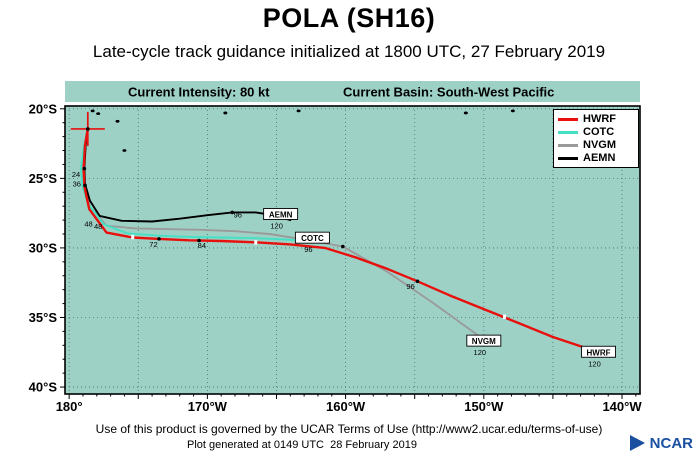 The width and height of the screenshot is (698, 456). I want to click on storm-title: POLA (SH16), so click(349, 18).